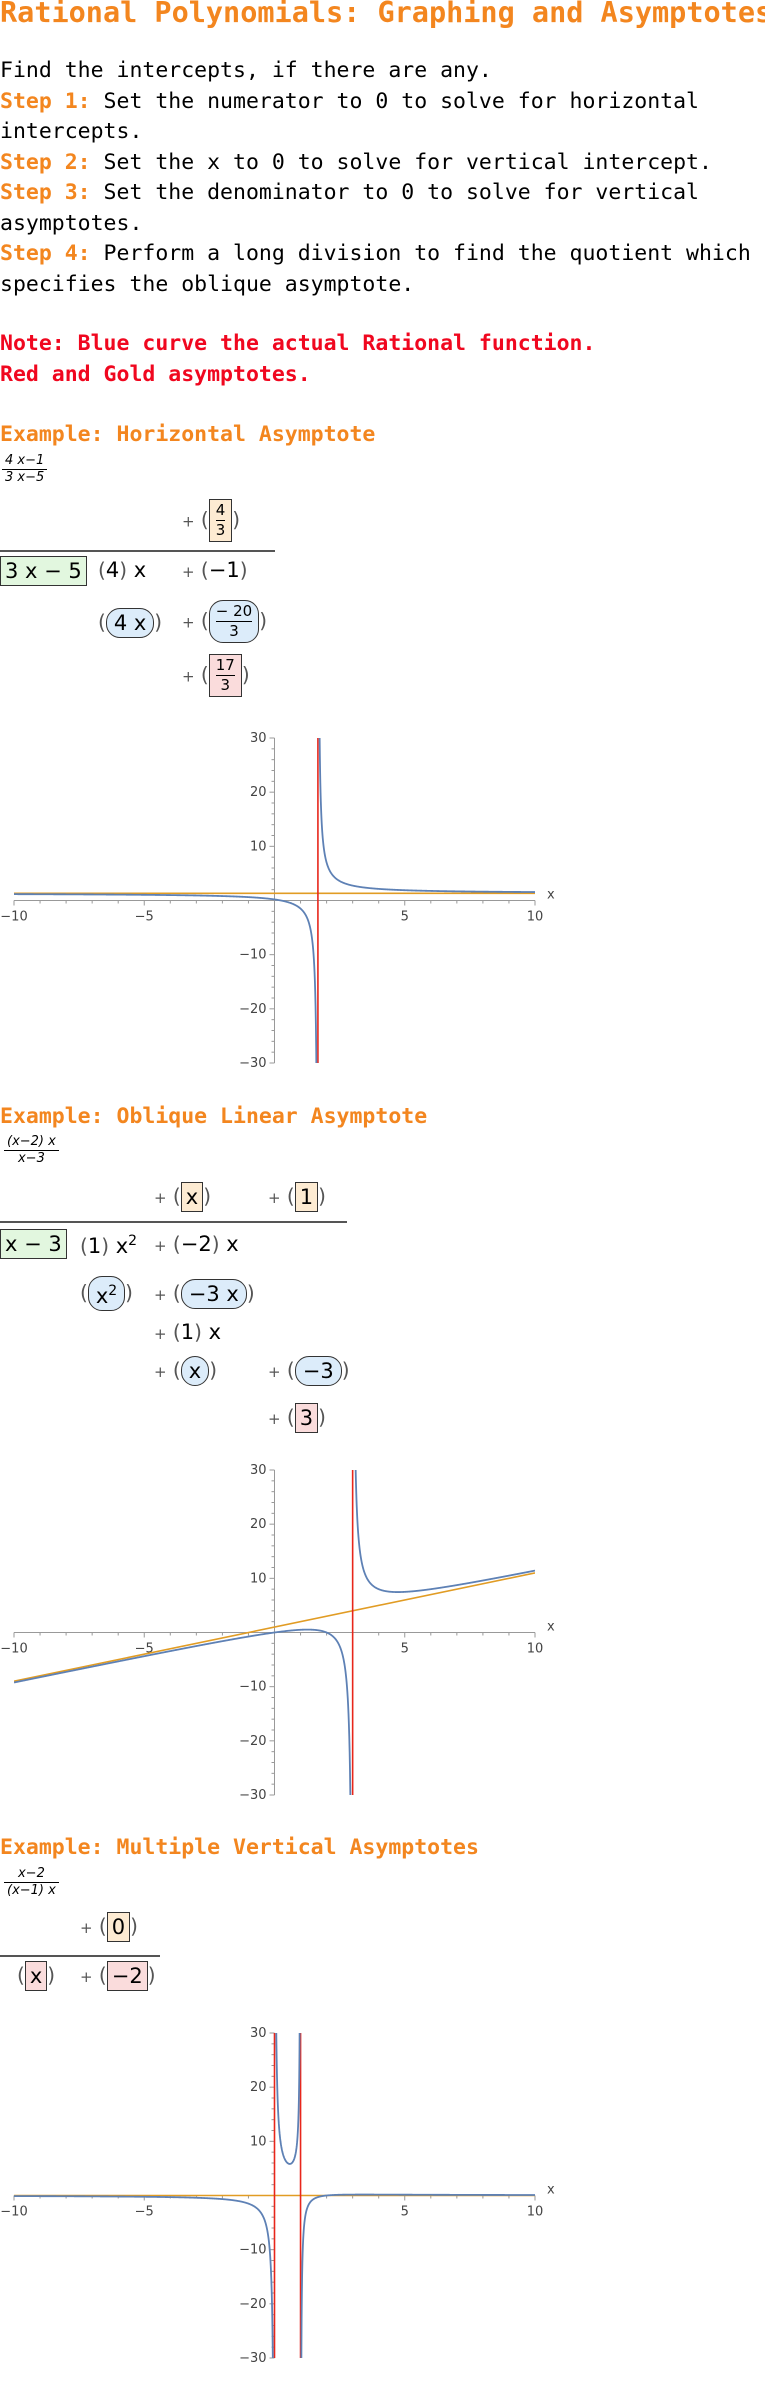 The image size is (765, 2394). I want to click on example-1-heading: Example: Horizontal Asymptote, so click(188, 434).